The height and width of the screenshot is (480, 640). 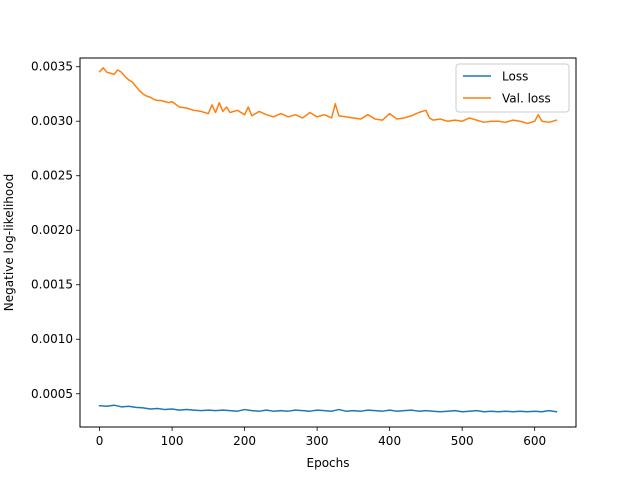 What do you see at coordinates (52, 339) in the screenshot?
I see `y-tick-label: 0.0010` at bounding box center [52, 339].